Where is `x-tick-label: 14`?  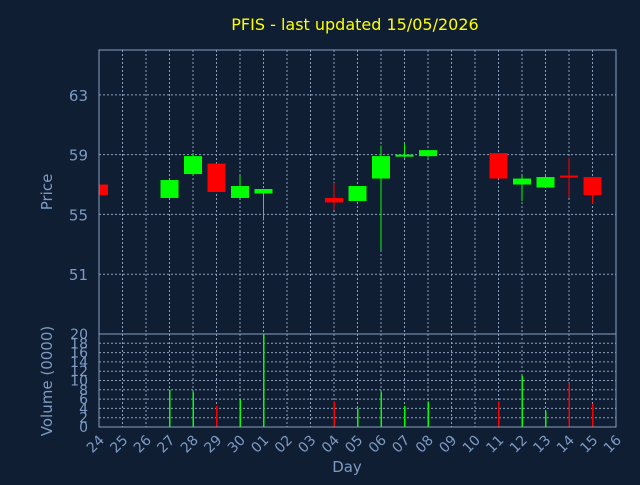 x-tick-label: 14 is located at coordinates (566, 444).